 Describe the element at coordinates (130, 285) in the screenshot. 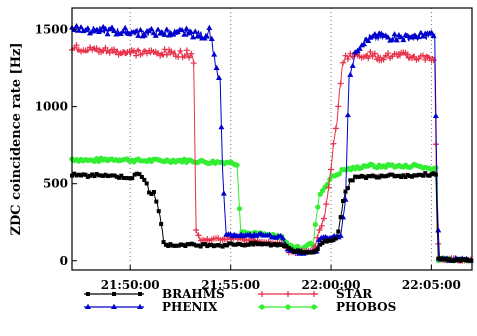

I see `x-tick-label: 21:50:00` at that location.